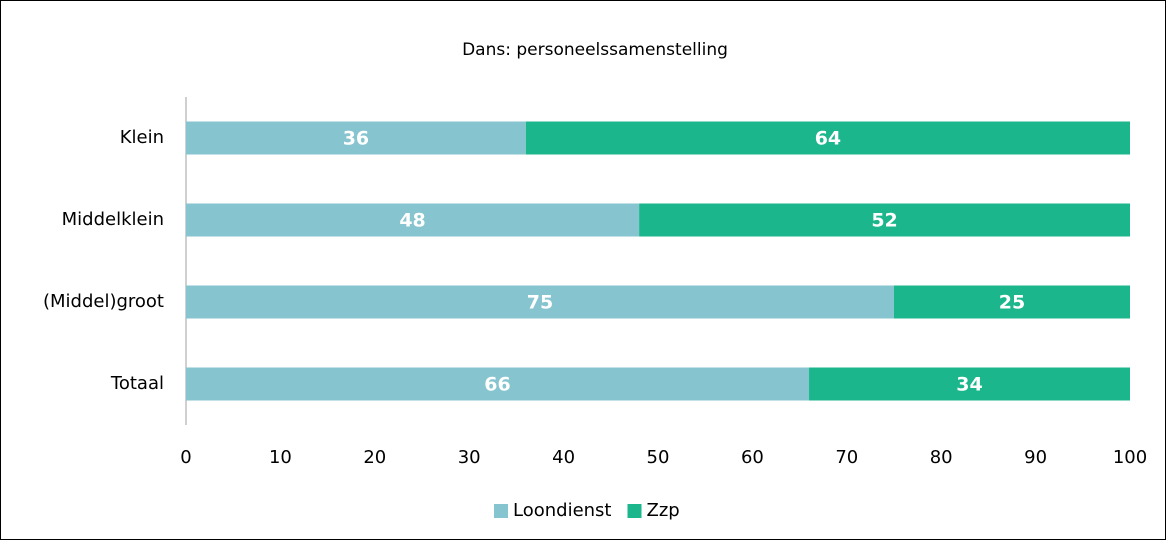 The width and height of the screenshot is (1166, 540). I want to click on value-label: 36, so click(356, 139).